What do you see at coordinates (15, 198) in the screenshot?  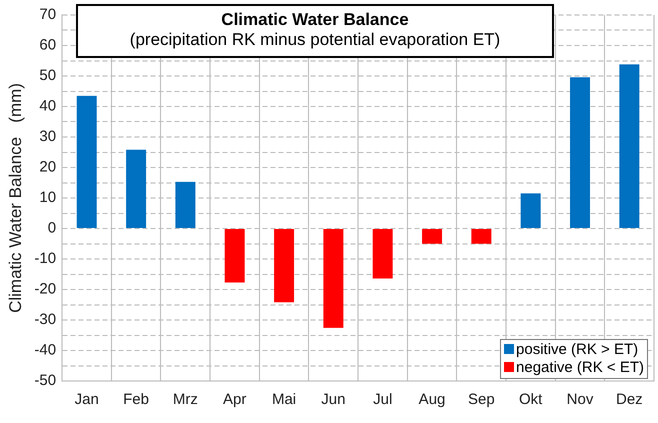 I see `y-axis-title: Climatic Water Balance (mm)` at bounding box center [15, 198].